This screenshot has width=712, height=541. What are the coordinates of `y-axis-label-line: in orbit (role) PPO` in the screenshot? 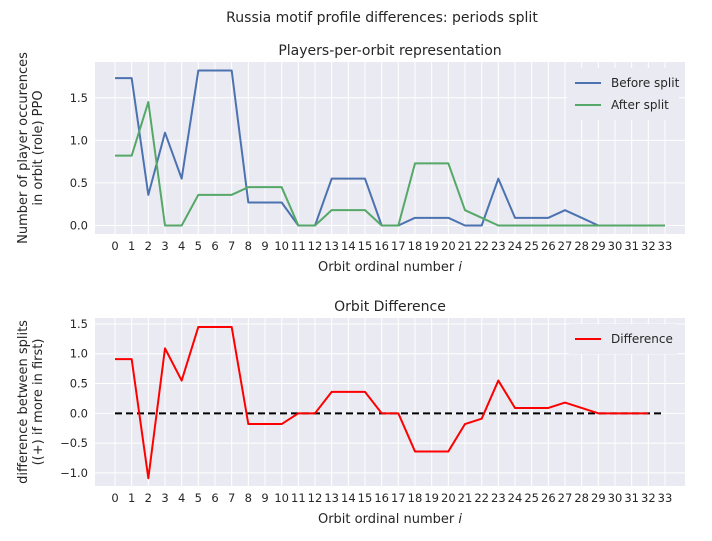 It's located at (38, 147).